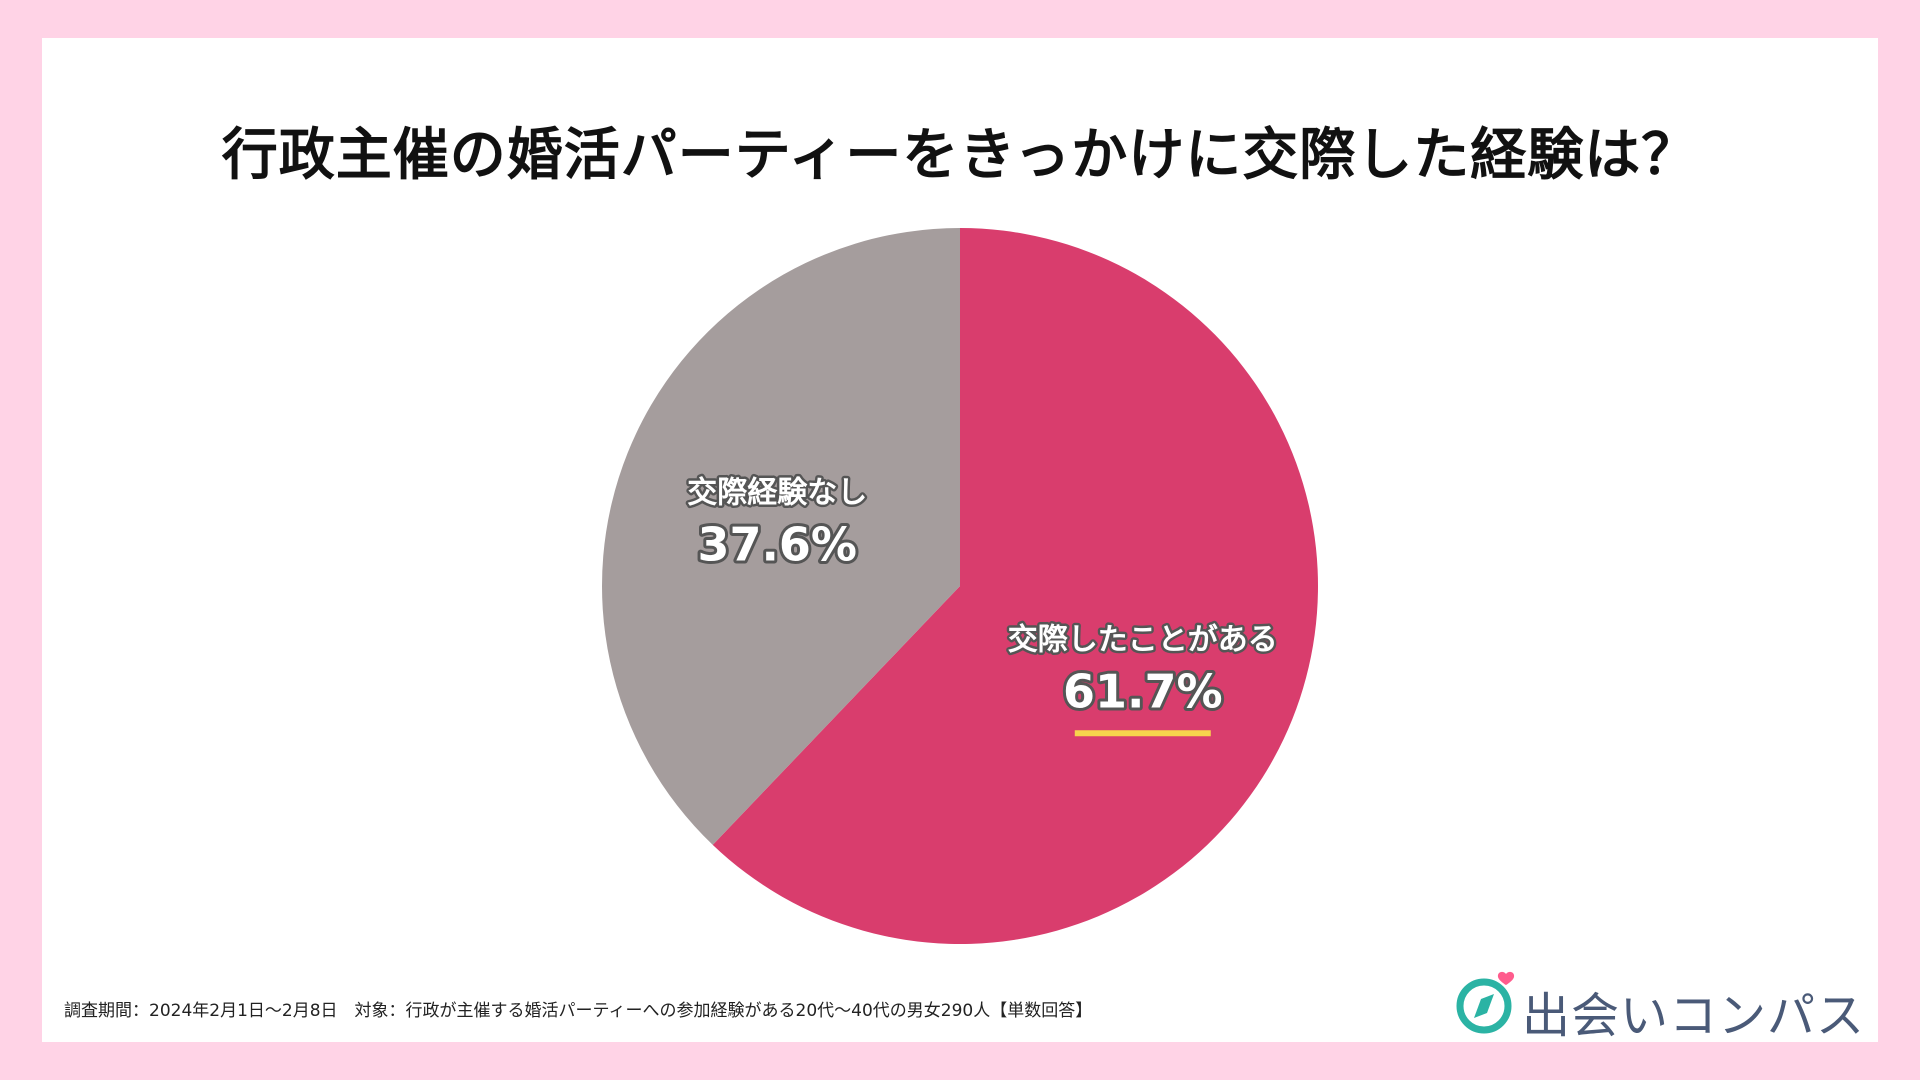 The height and width of the screenshot is (1080, 1920). Describe the element at coordinates (1694, 1016) in the screenshot. I see `brand-name: 出会いコンパス` at that location.